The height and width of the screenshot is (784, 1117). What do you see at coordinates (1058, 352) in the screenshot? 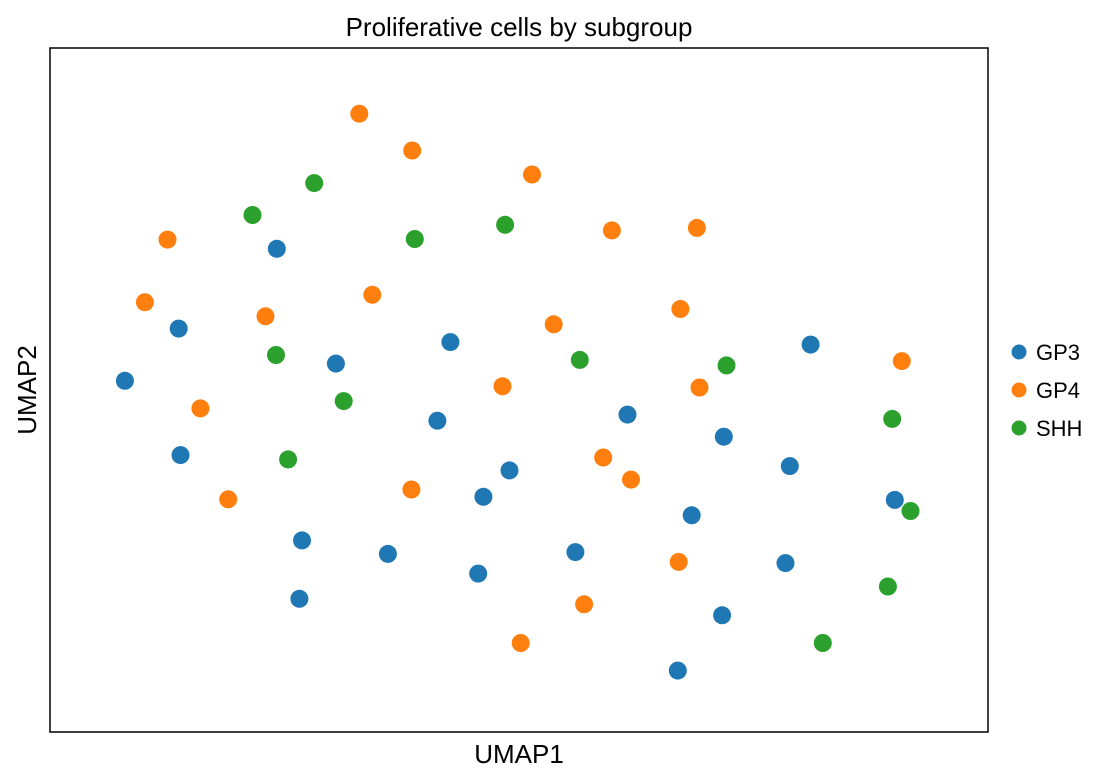
I see `legend-label-gp3: GP3` at bounding box center [1058, 352].